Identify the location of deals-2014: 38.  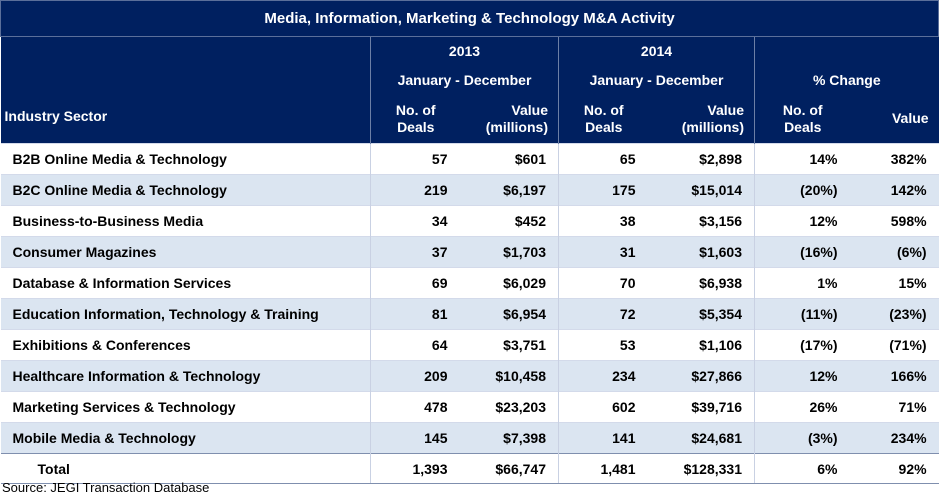
(603, 221).